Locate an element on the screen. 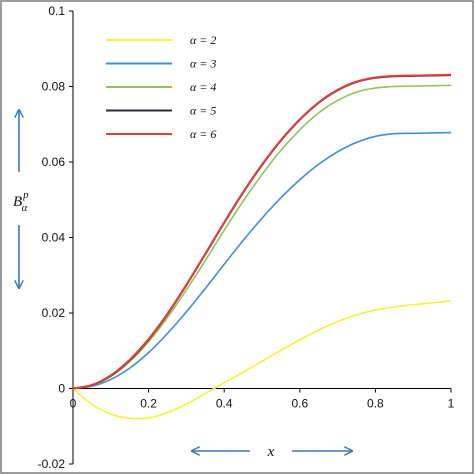 Image resolution: width=474 pixels, height=474 pixels. y-axis-label: Bp α is located at coordinates (21, 201).